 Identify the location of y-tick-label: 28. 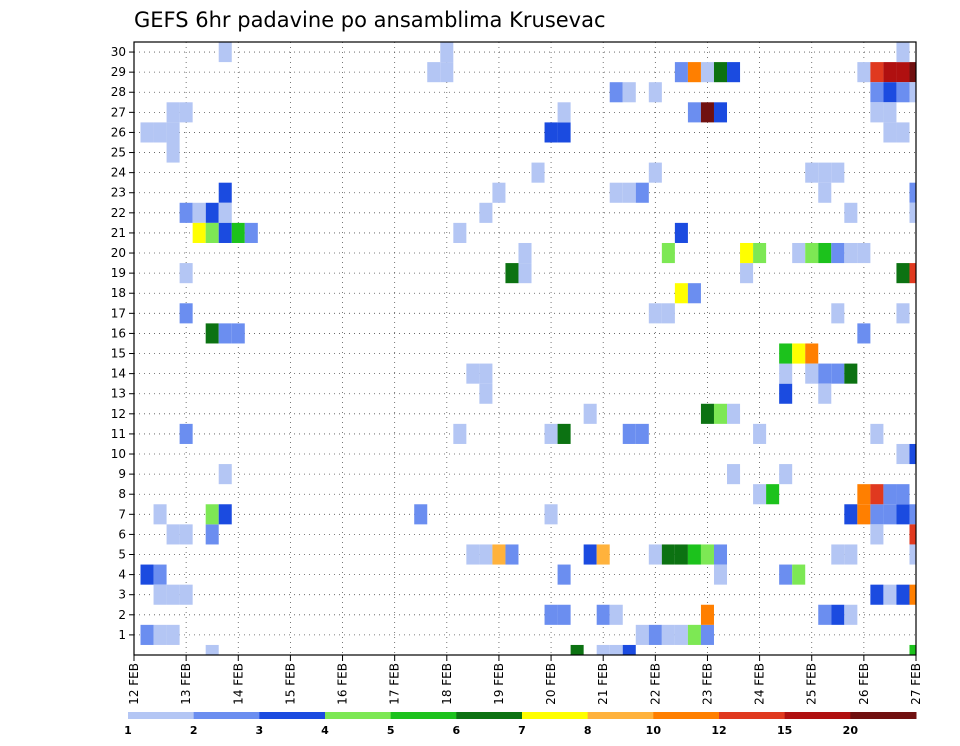
(118, 92).